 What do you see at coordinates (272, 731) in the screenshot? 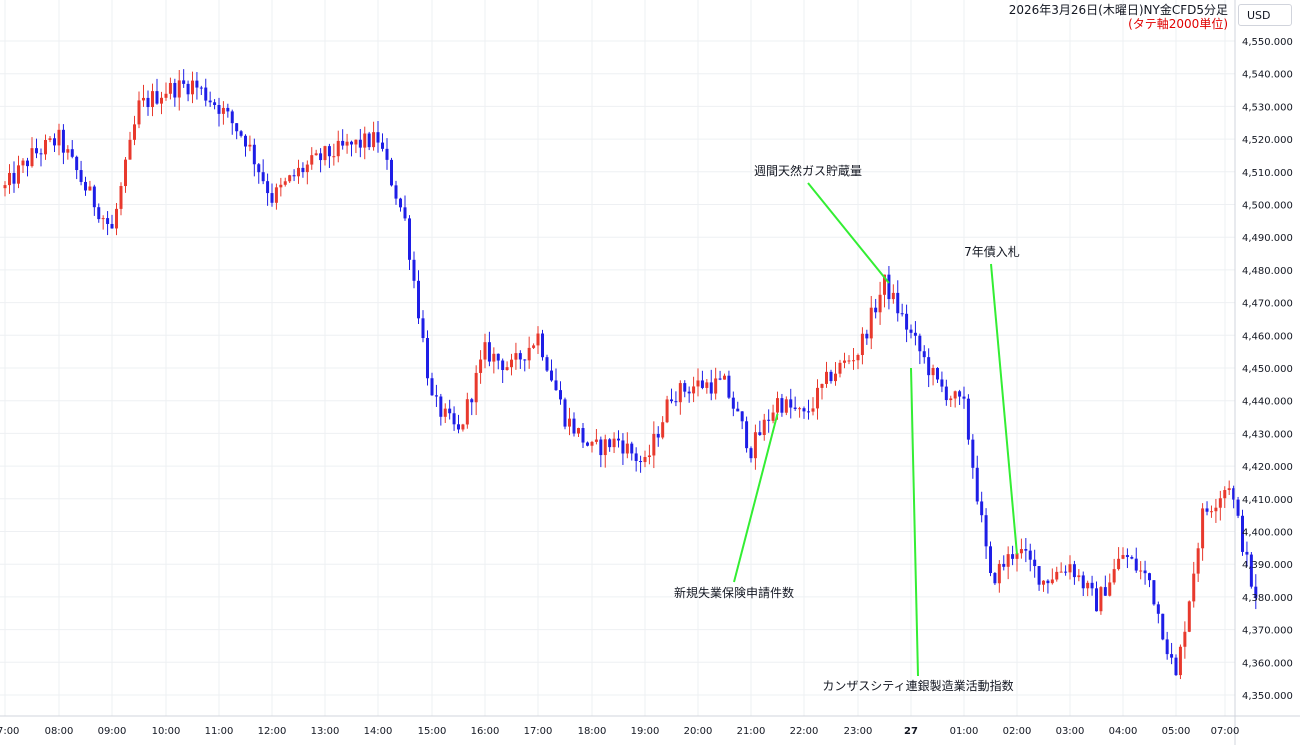
I see `time-tick-label: 12:00` at bounding box center [272, 731].